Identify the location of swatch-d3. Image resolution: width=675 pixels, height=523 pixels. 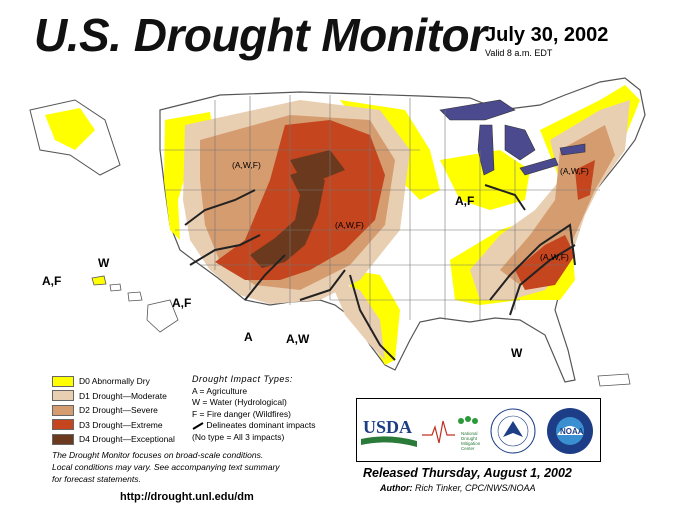
(63, 425).